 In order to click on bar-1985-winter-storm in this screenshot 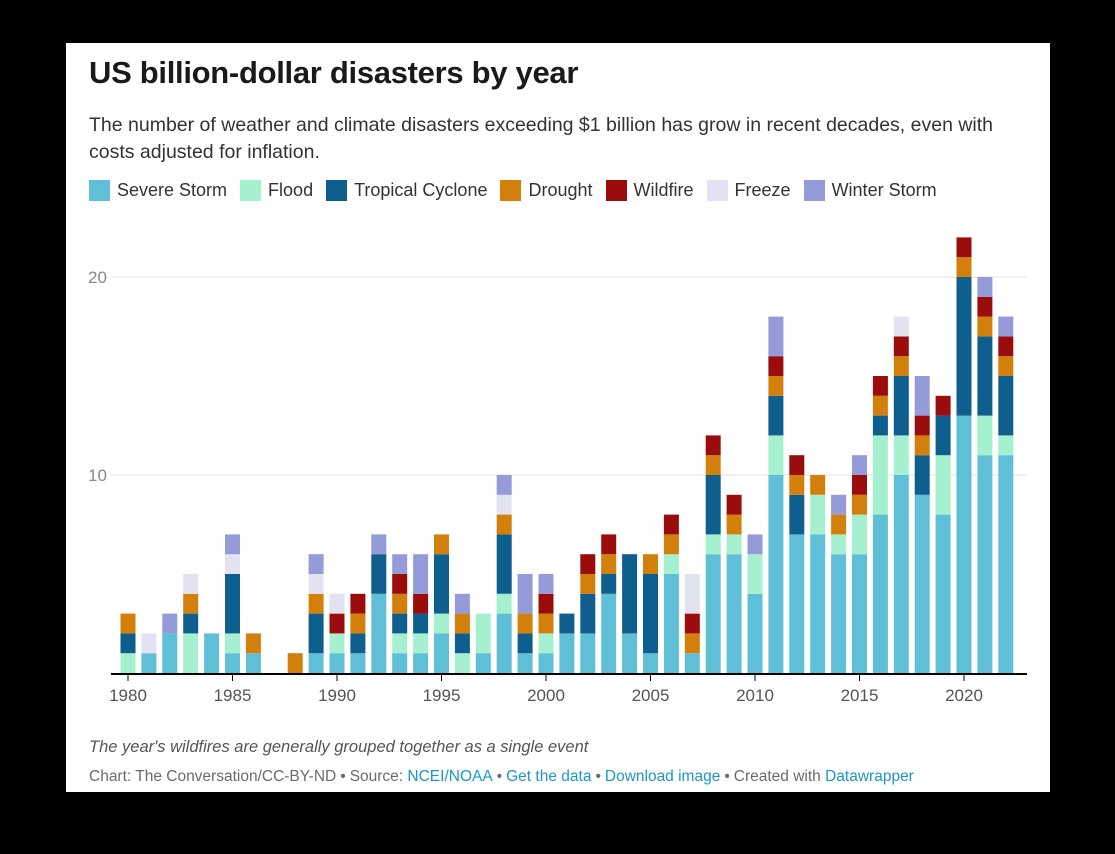, I will do `click(232, 544)`.